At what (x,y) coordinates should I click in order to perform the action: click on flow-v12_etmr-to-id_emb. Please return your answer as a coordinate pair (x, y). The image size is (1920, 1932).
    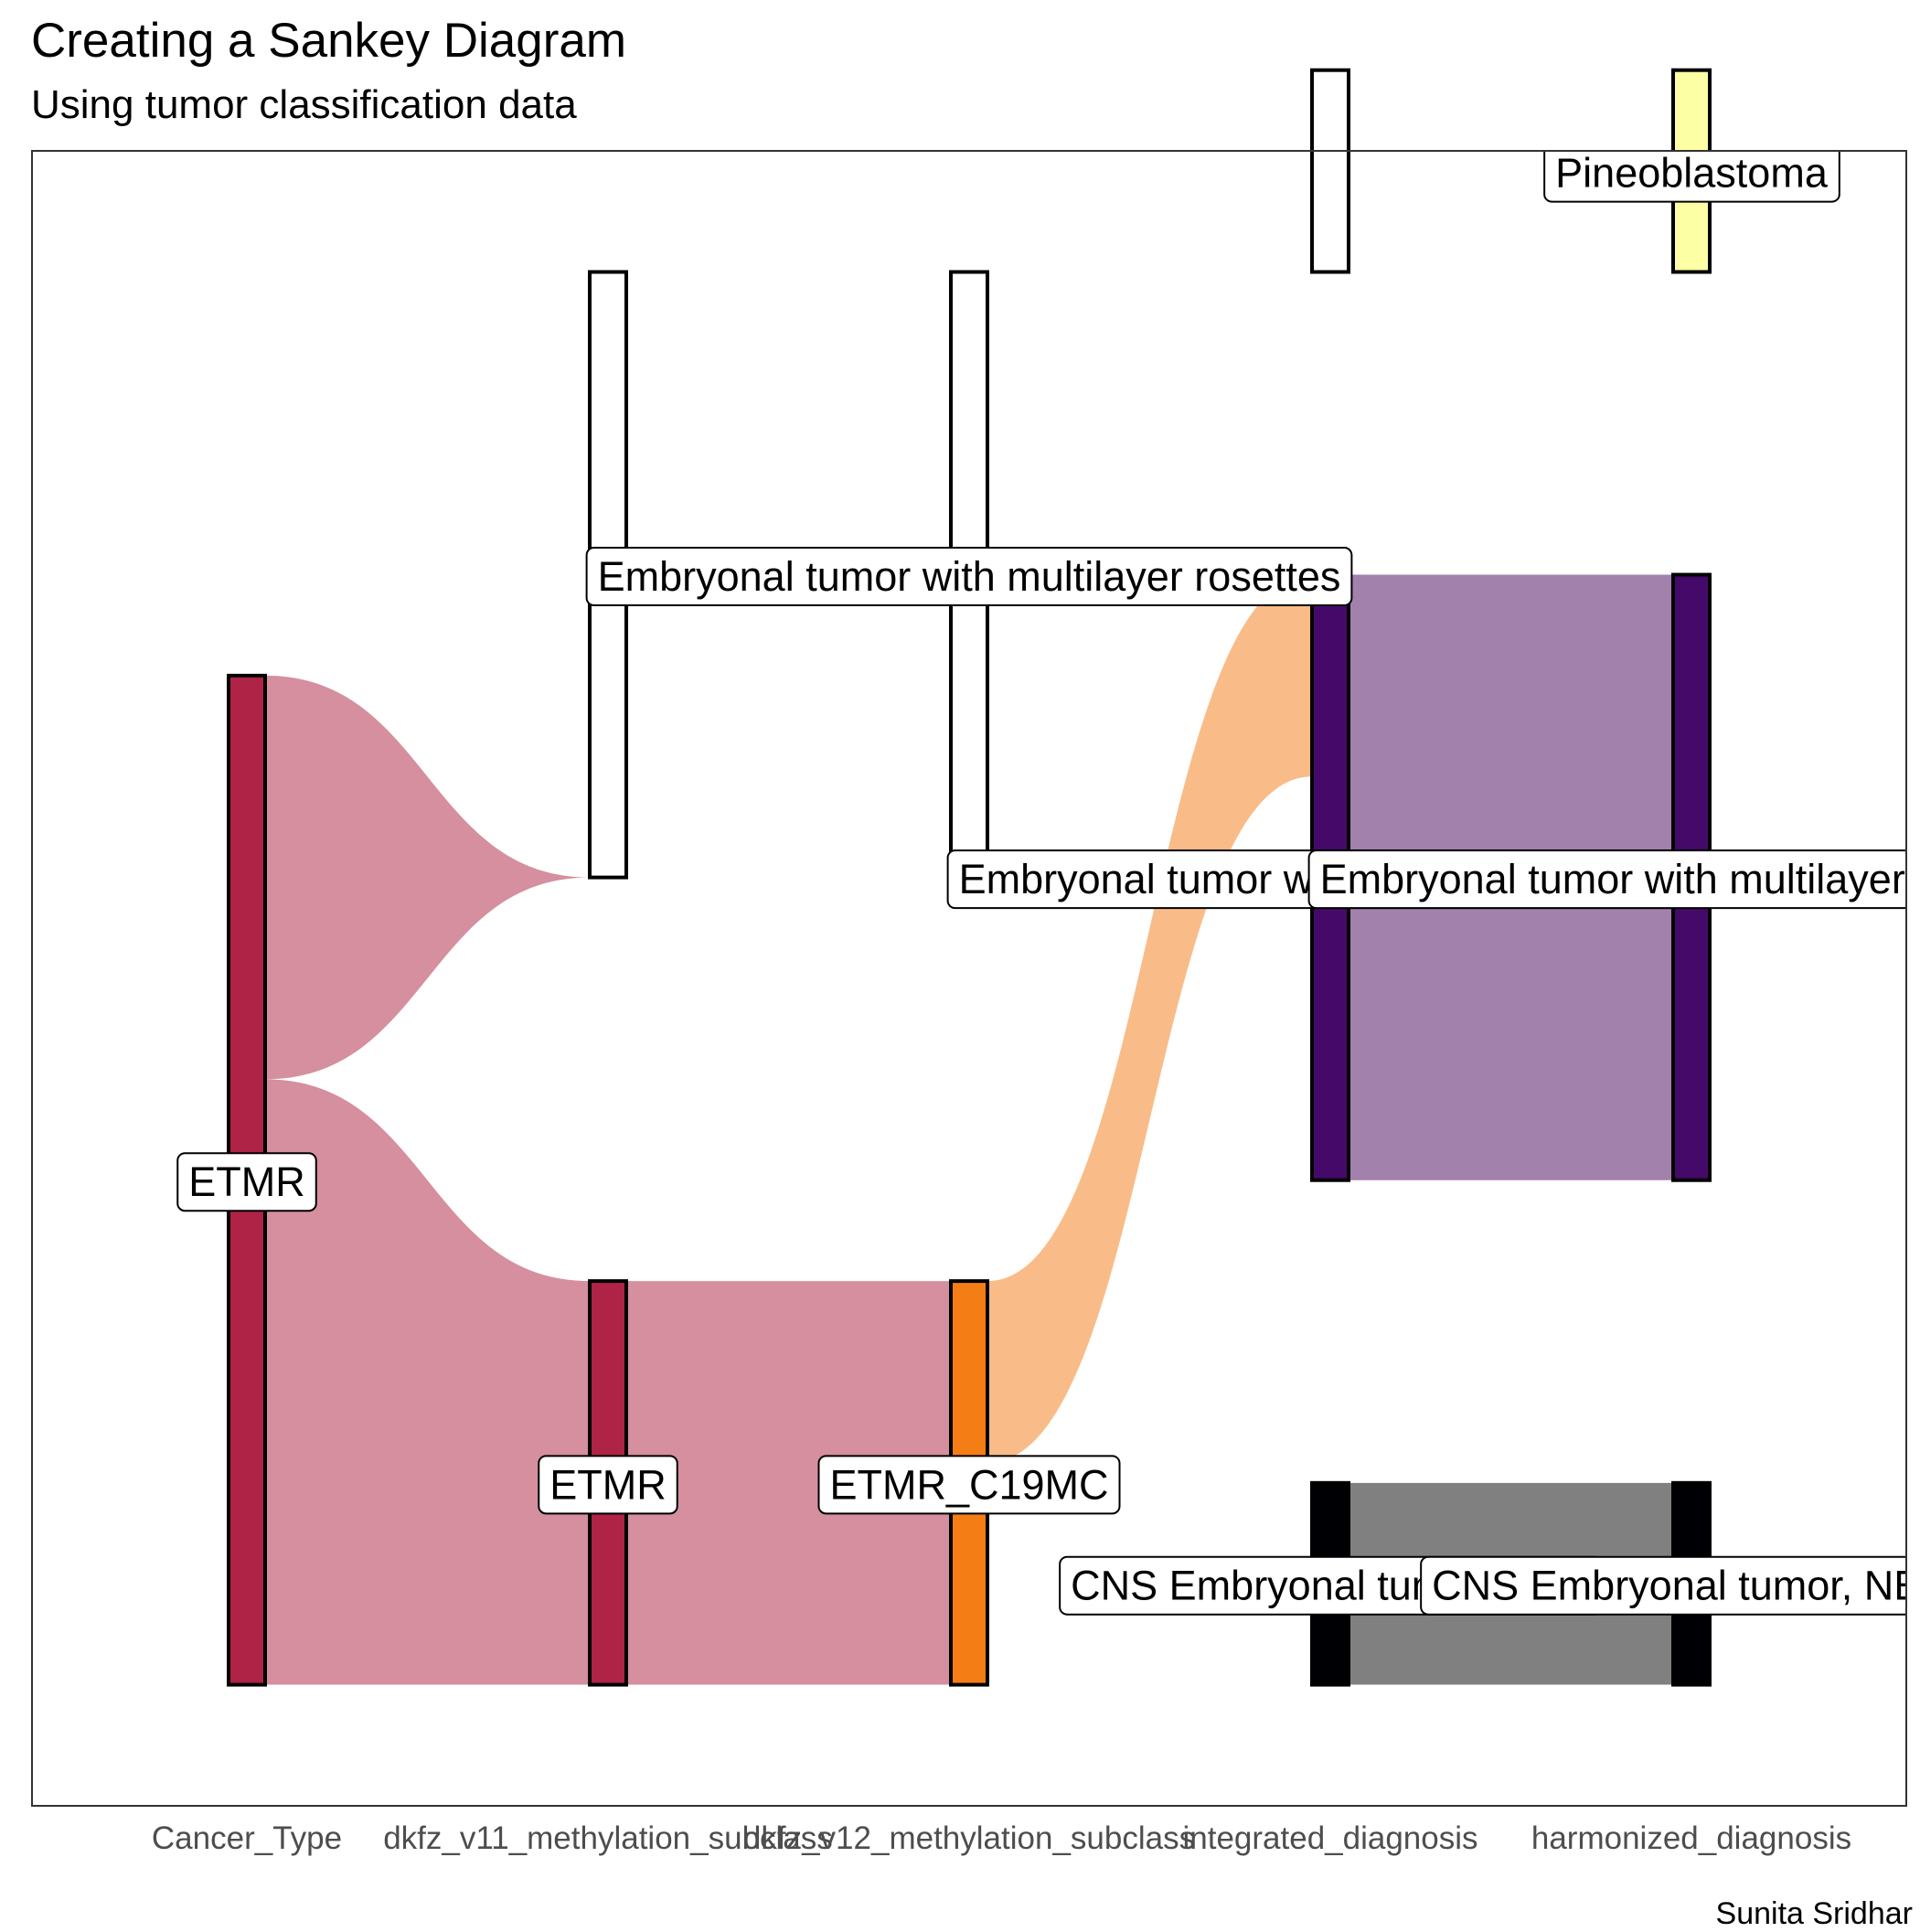
    Looking at the image, I should click on (1149, 1018).